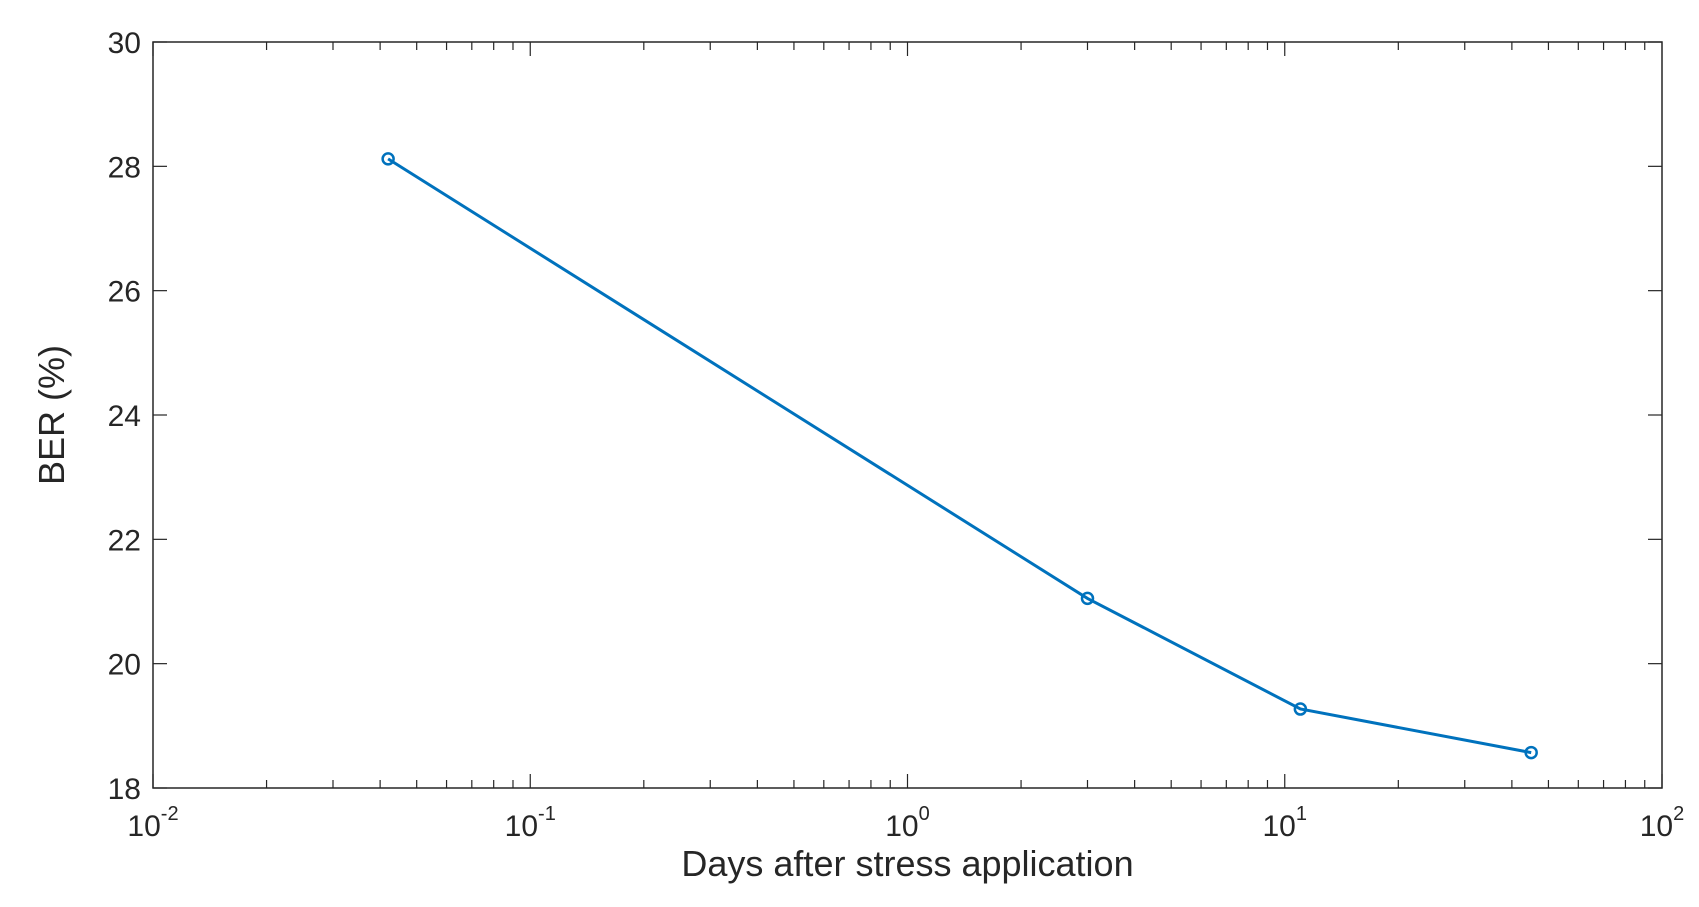  What do you see at coordinates (1301, 814) in the screenshot?
I see `x-tick-exponent: 1` at bounding box center [1301, 814].